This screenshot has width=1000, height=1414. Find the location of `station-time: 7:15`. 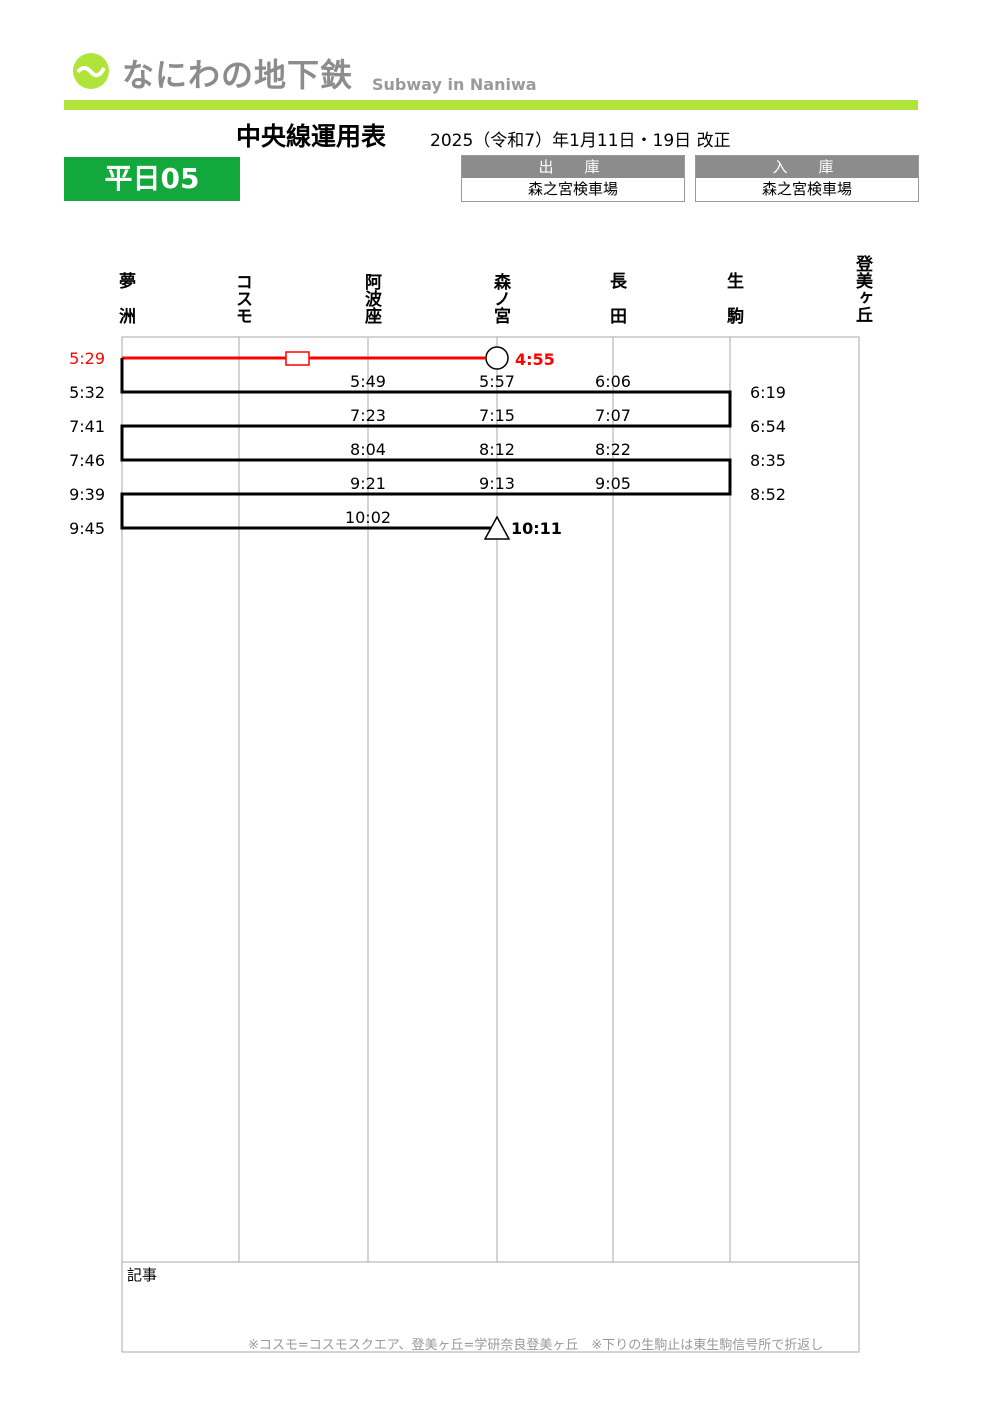

station-time: 7:15 is located at coordinates (497, 415).